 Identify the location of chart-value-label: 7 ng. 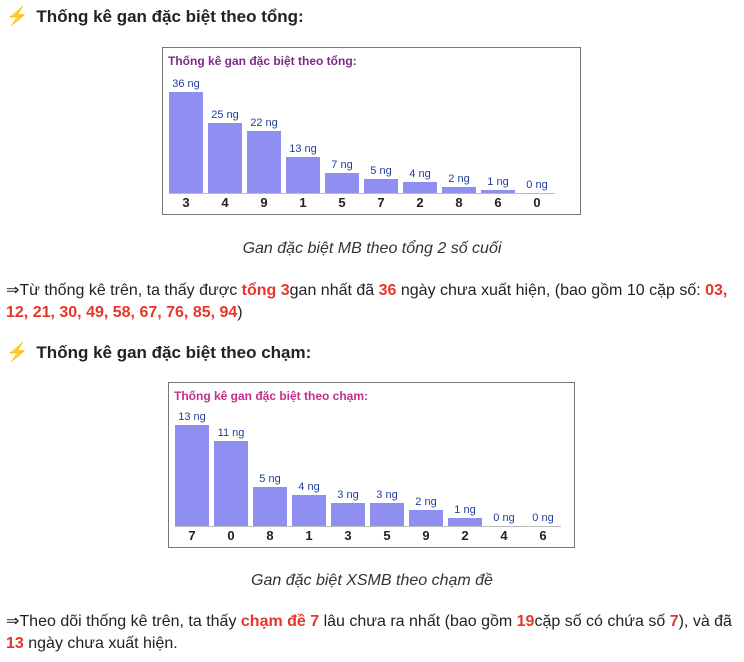
(342, 165).